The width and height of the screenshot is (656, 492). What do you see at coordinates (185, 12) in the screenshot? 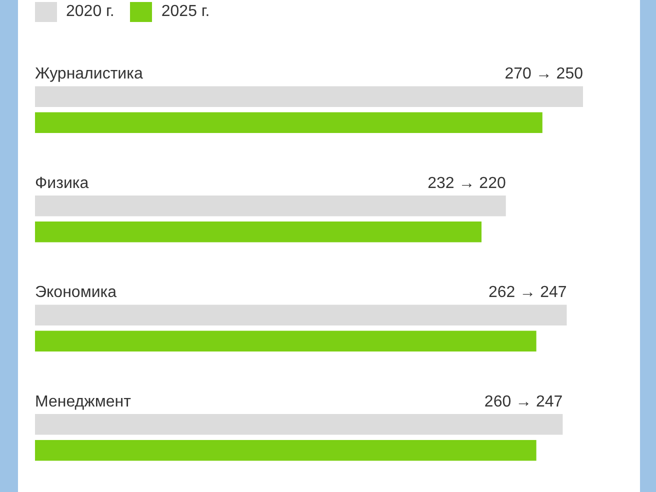
I see `legend-label: 2025 г.` at bounding box center [185, 12].